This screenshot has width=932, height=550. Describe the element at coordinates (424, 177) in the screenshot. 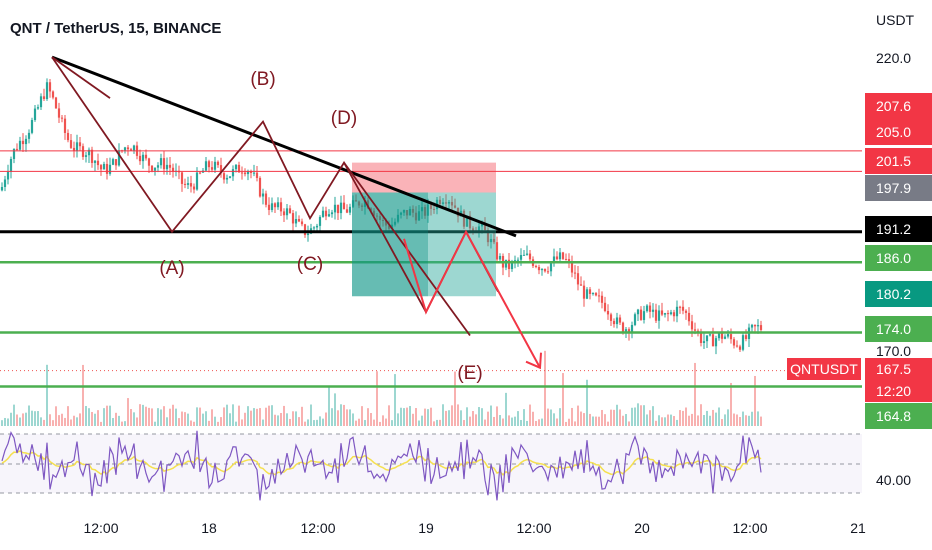

I see `stop-loss-zone` at that location.